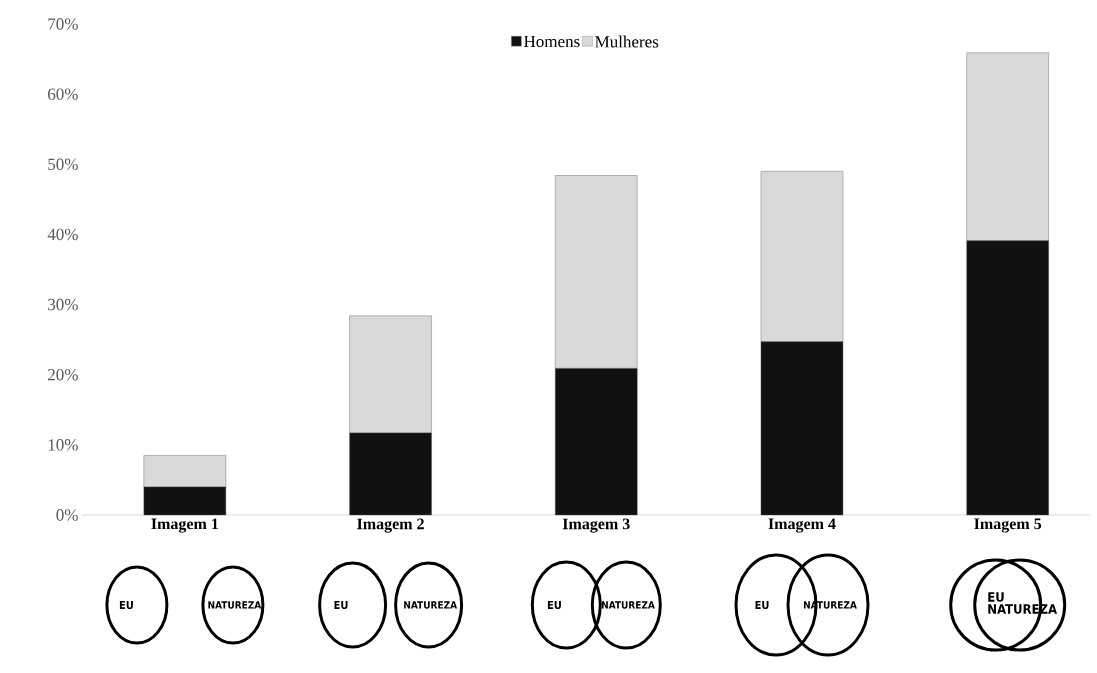 The width and height of the screenshot is (1097, 673). I want to click on x-tick-label: Imagem 4, so click(802, 525).